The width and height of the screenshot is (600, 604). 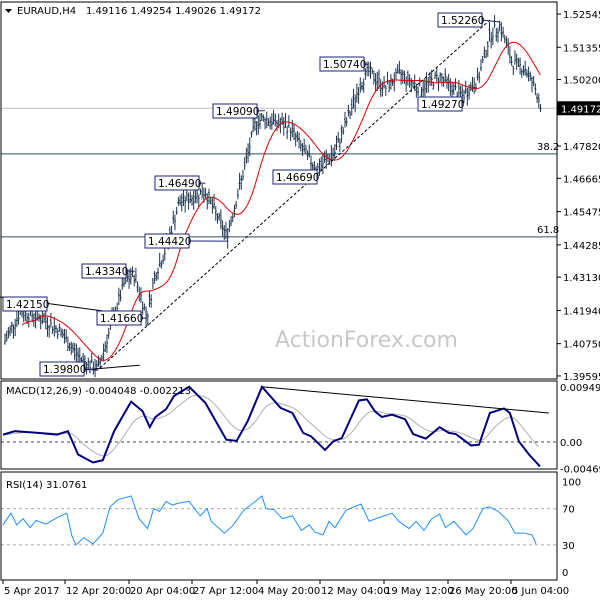 I want to click on pivot-label-text: 1.50740, so click(x=344, y=65).